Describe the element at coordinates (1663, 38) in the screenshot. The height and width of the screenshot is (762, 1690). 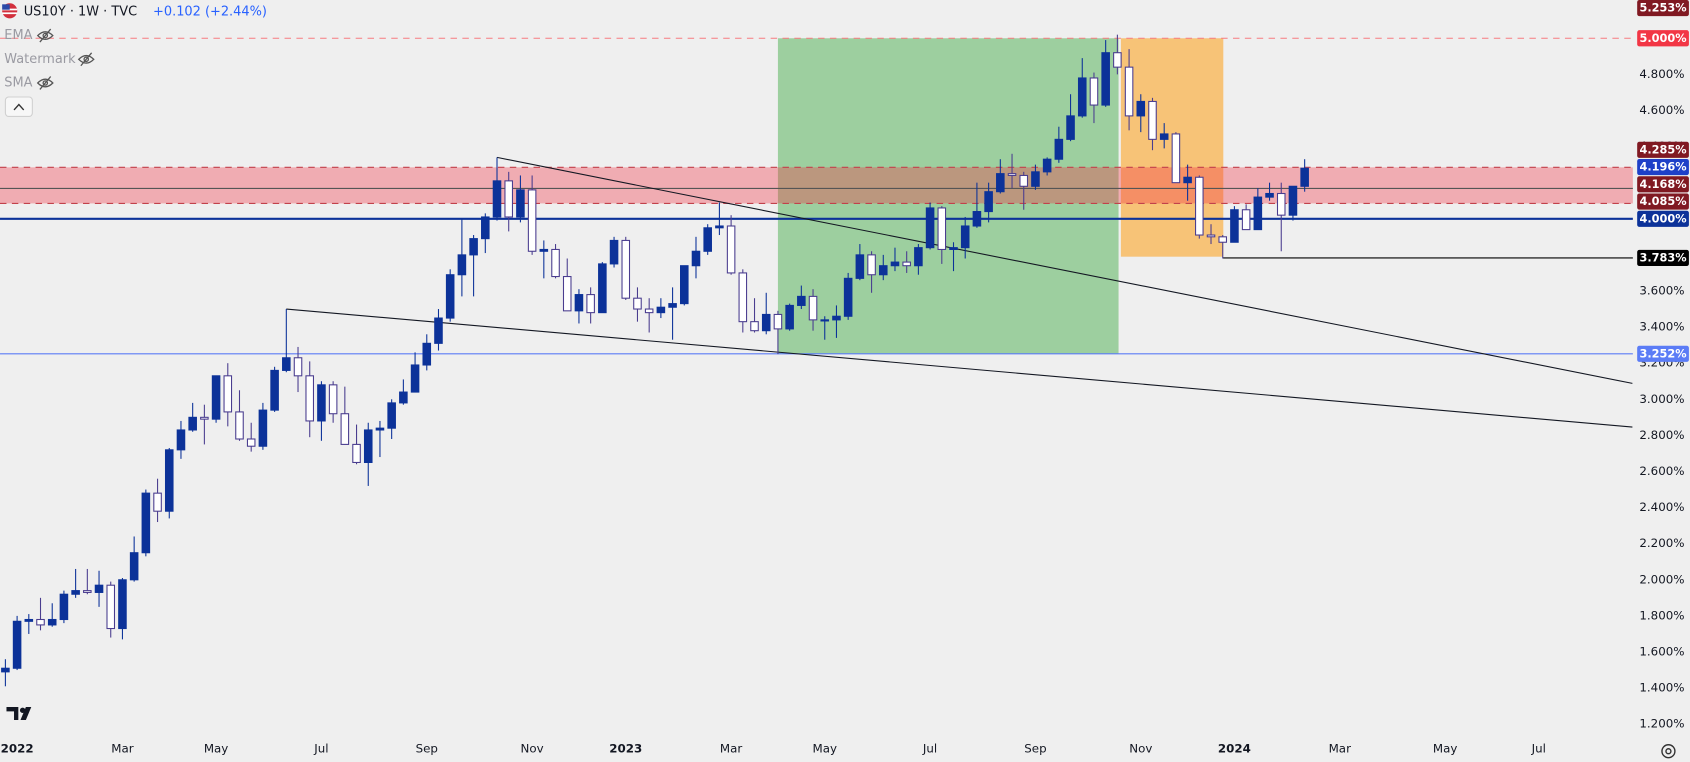
I see `price-label: 5.000%` at that location.